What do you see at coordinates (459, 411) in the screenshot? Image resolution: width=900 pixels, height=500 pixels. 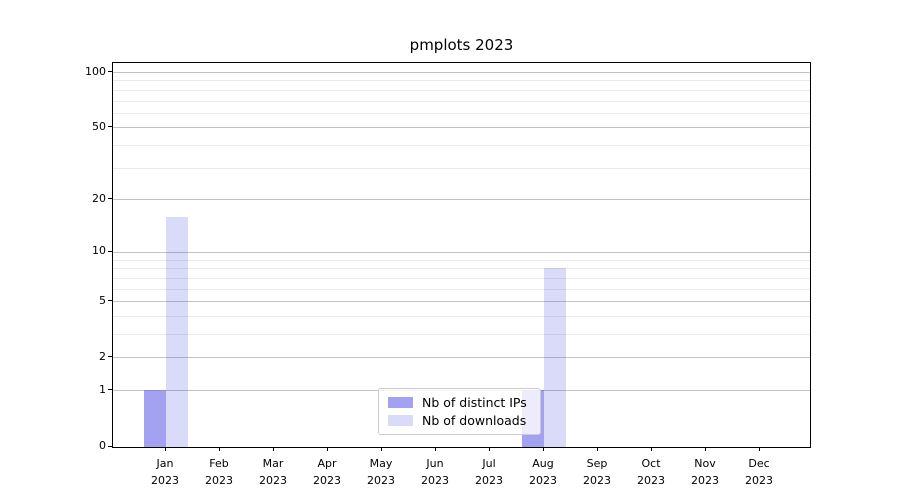 I see `legend: Nb of distinct IPs Nb of downloads` at bounding box center [459, 411].